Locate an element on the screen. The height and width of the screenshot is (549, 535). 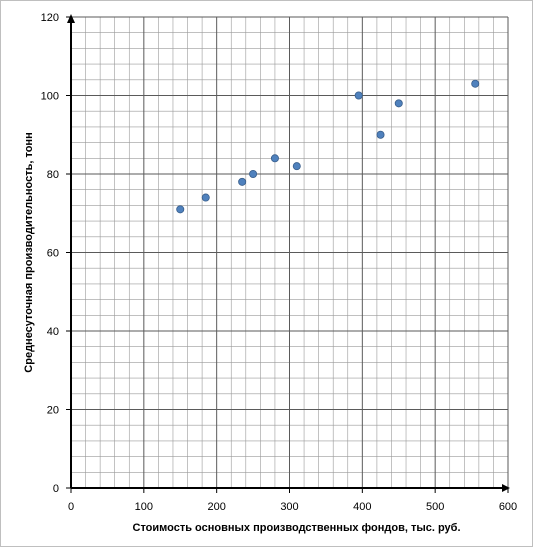
y-tick-label: 120 is located at coordinates (50, 18).